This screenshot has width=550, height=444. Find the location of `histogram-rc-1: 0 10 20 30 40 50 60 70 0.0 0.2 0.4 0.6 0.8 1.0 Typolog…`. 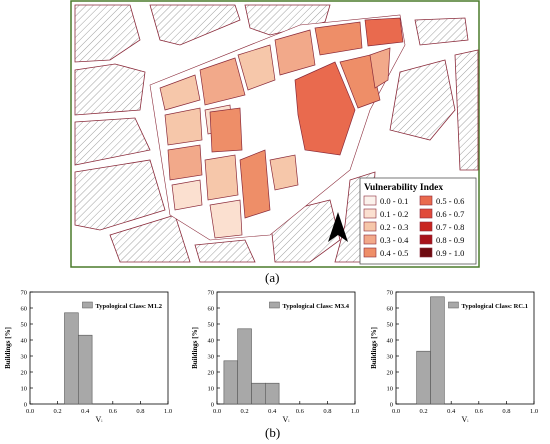

histogram-rc-1: 0 10 20 30 40 50 60 70 0.0 0.2 0.4 0.6 0.8 1.0 Typolog… is located at coordinates (454, 356).